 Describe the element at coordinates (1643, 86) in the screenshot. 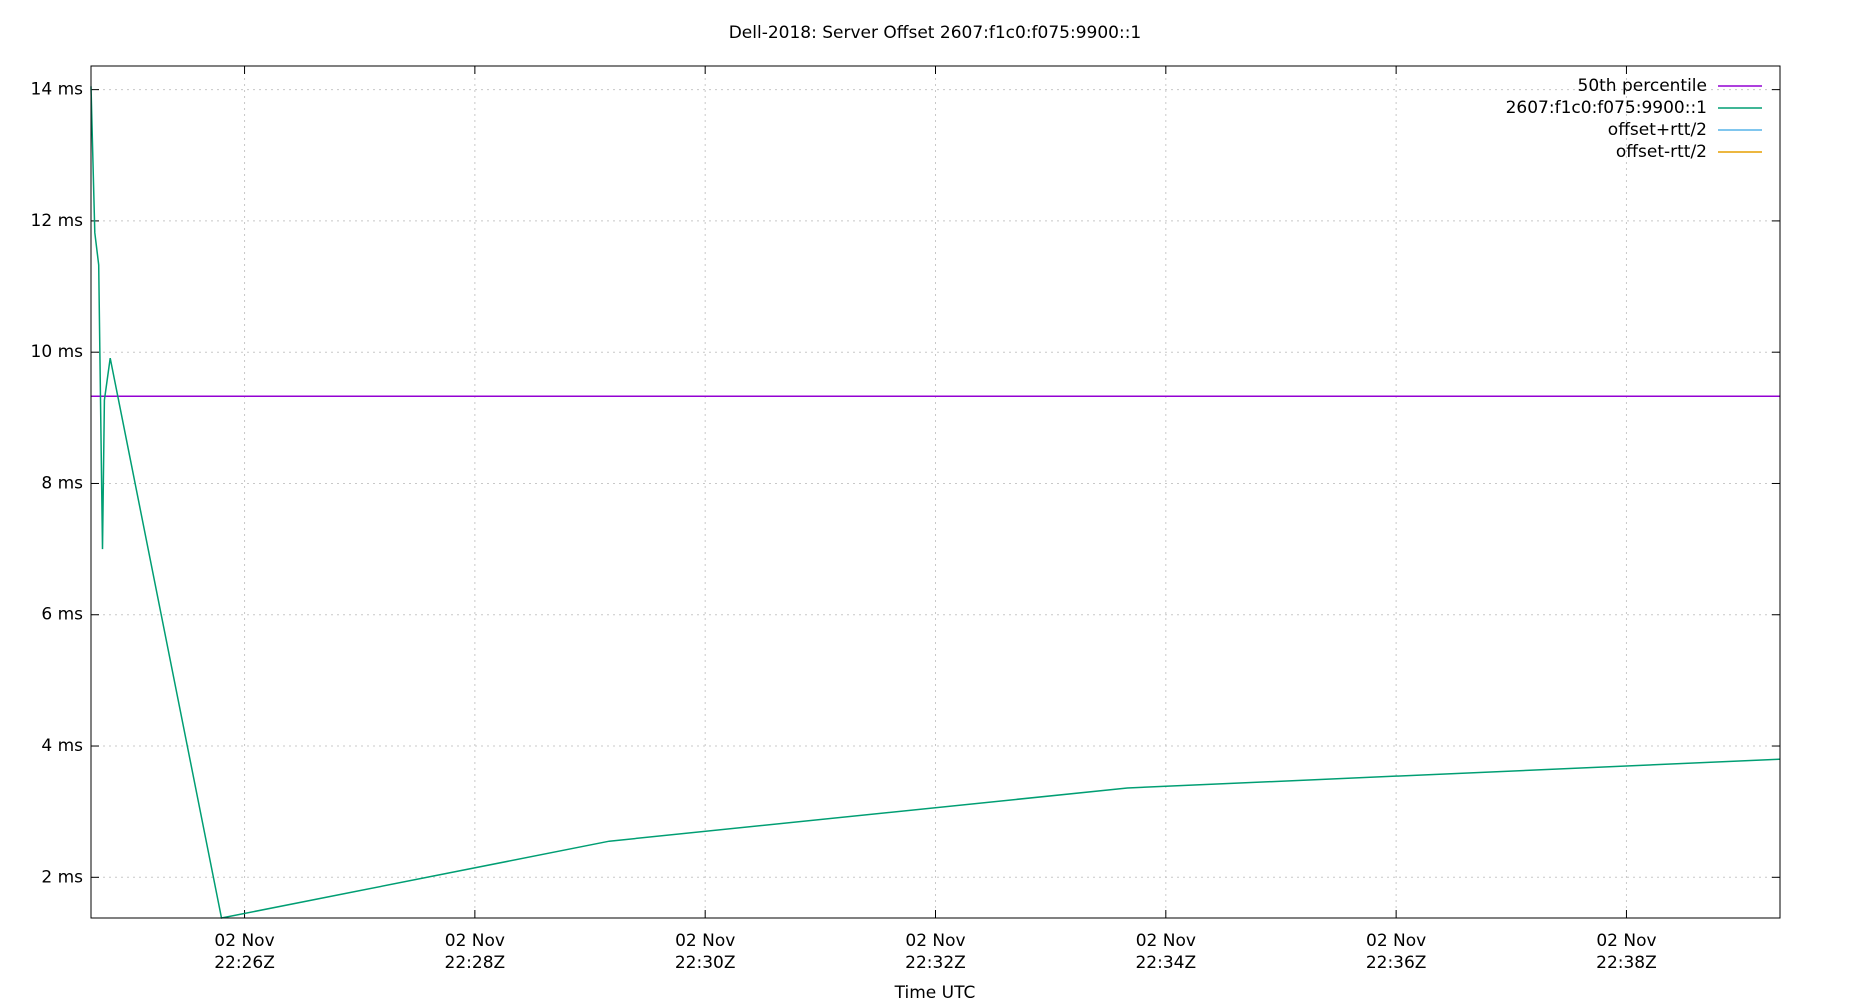

I see `legend-label: 50th percentile` at that location.